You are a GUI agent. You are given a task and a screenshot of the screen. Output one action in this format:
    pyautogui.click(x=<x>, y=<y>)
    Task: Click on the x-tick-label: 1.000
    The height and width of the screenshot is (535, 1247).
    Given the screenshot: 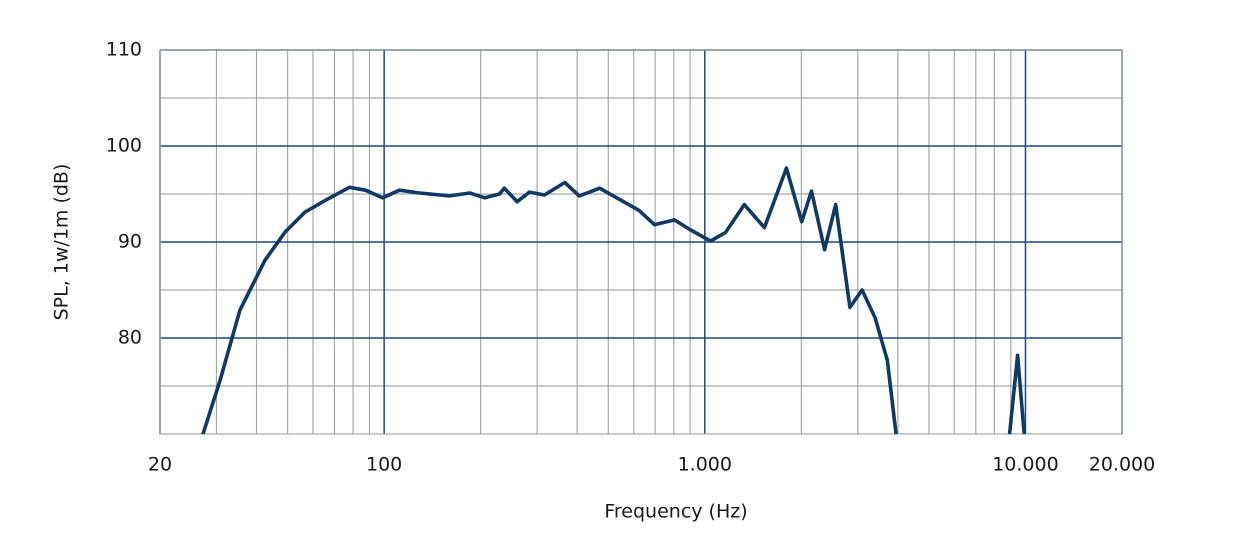 What is the action you would take?
    pyautogui.click(x=705, y=465)
    